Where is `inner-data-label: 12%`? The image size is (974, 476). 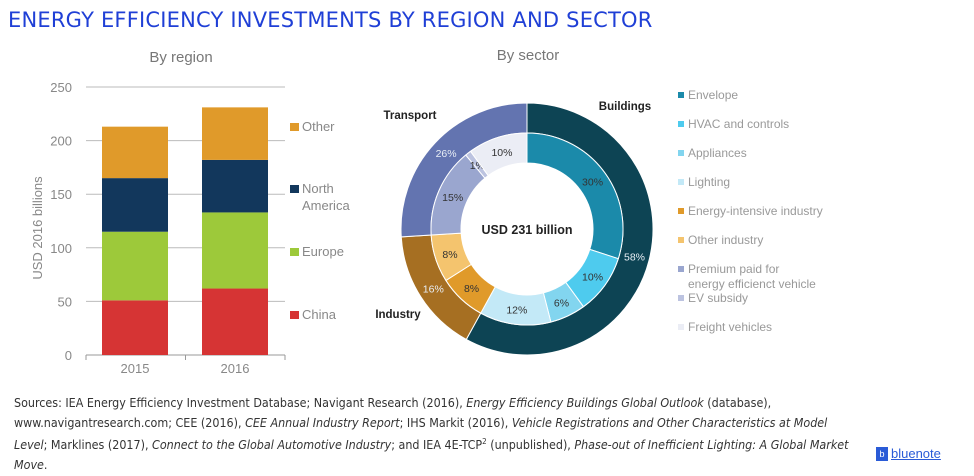 inner-data-label: 12% is located at coordinates (516, 310).